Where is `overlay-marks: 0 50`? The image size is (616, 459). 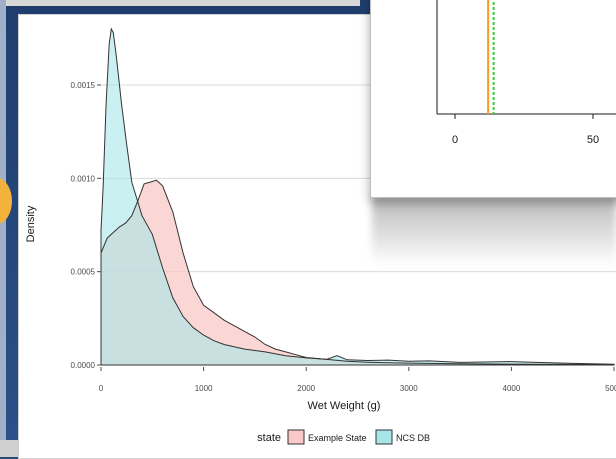
overlay-marks: 0 50 is located at coordinates (525, 73).